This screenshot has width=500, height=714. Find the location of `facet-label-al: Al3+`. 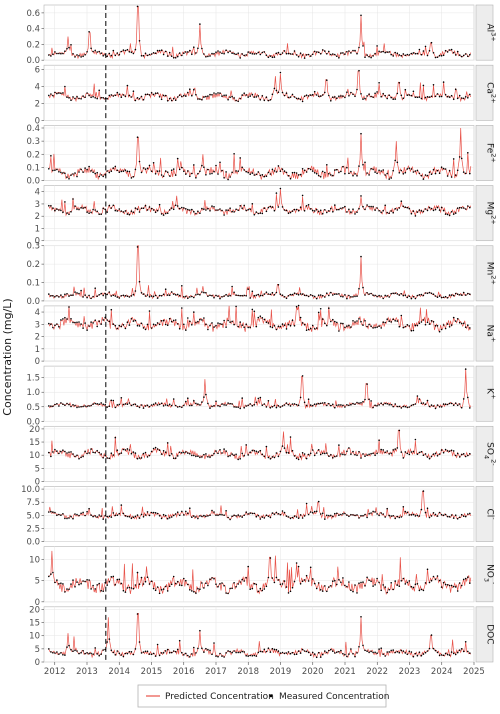

facet-label-al: Al3+ is located at coordinates (491, 32).